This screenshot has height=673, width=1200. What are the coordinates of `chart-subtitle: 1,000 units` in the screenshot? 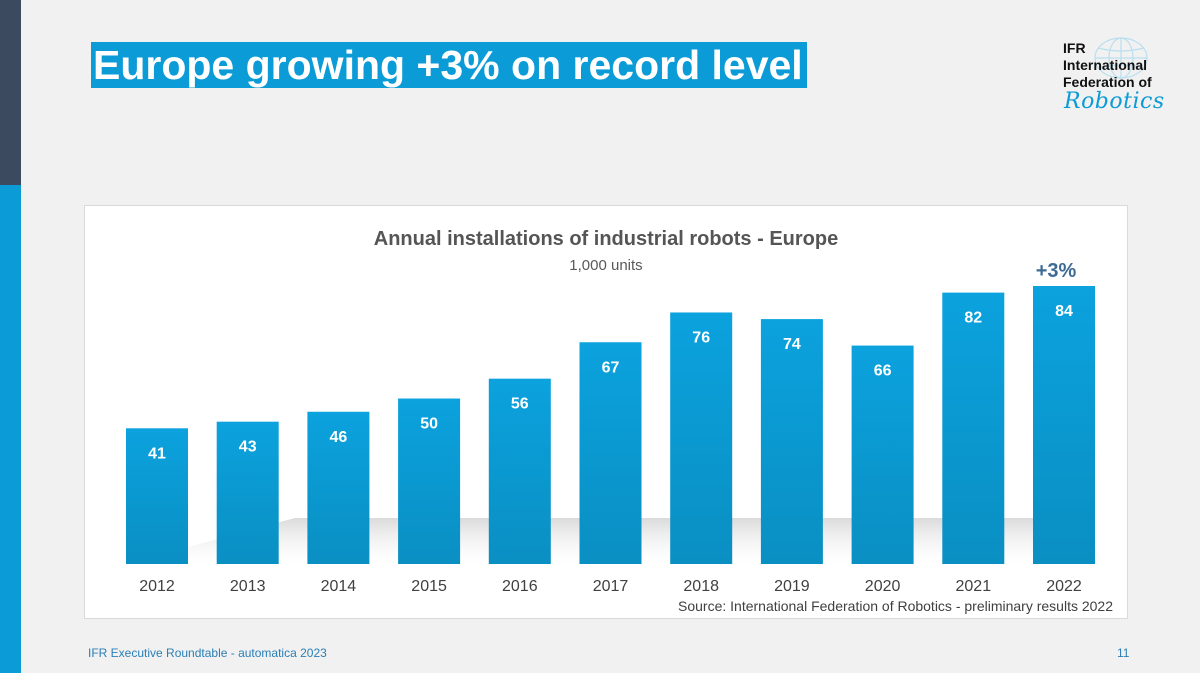 It's located at (605, 265).